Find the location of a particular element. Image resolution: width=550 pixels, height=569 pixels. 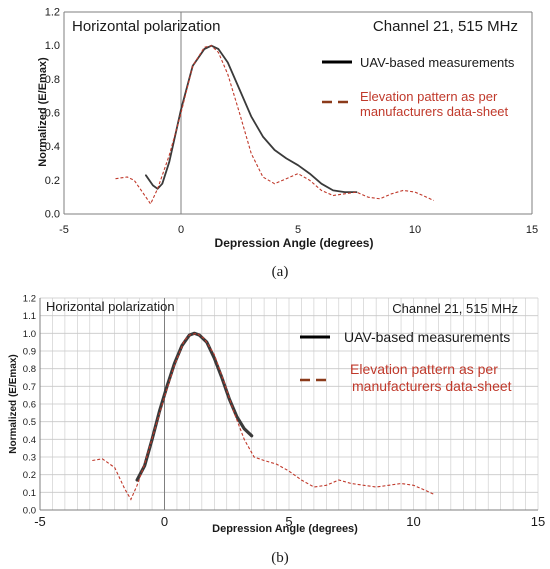

y-tick-label: 0.3 is located at coordinates (29, 458).